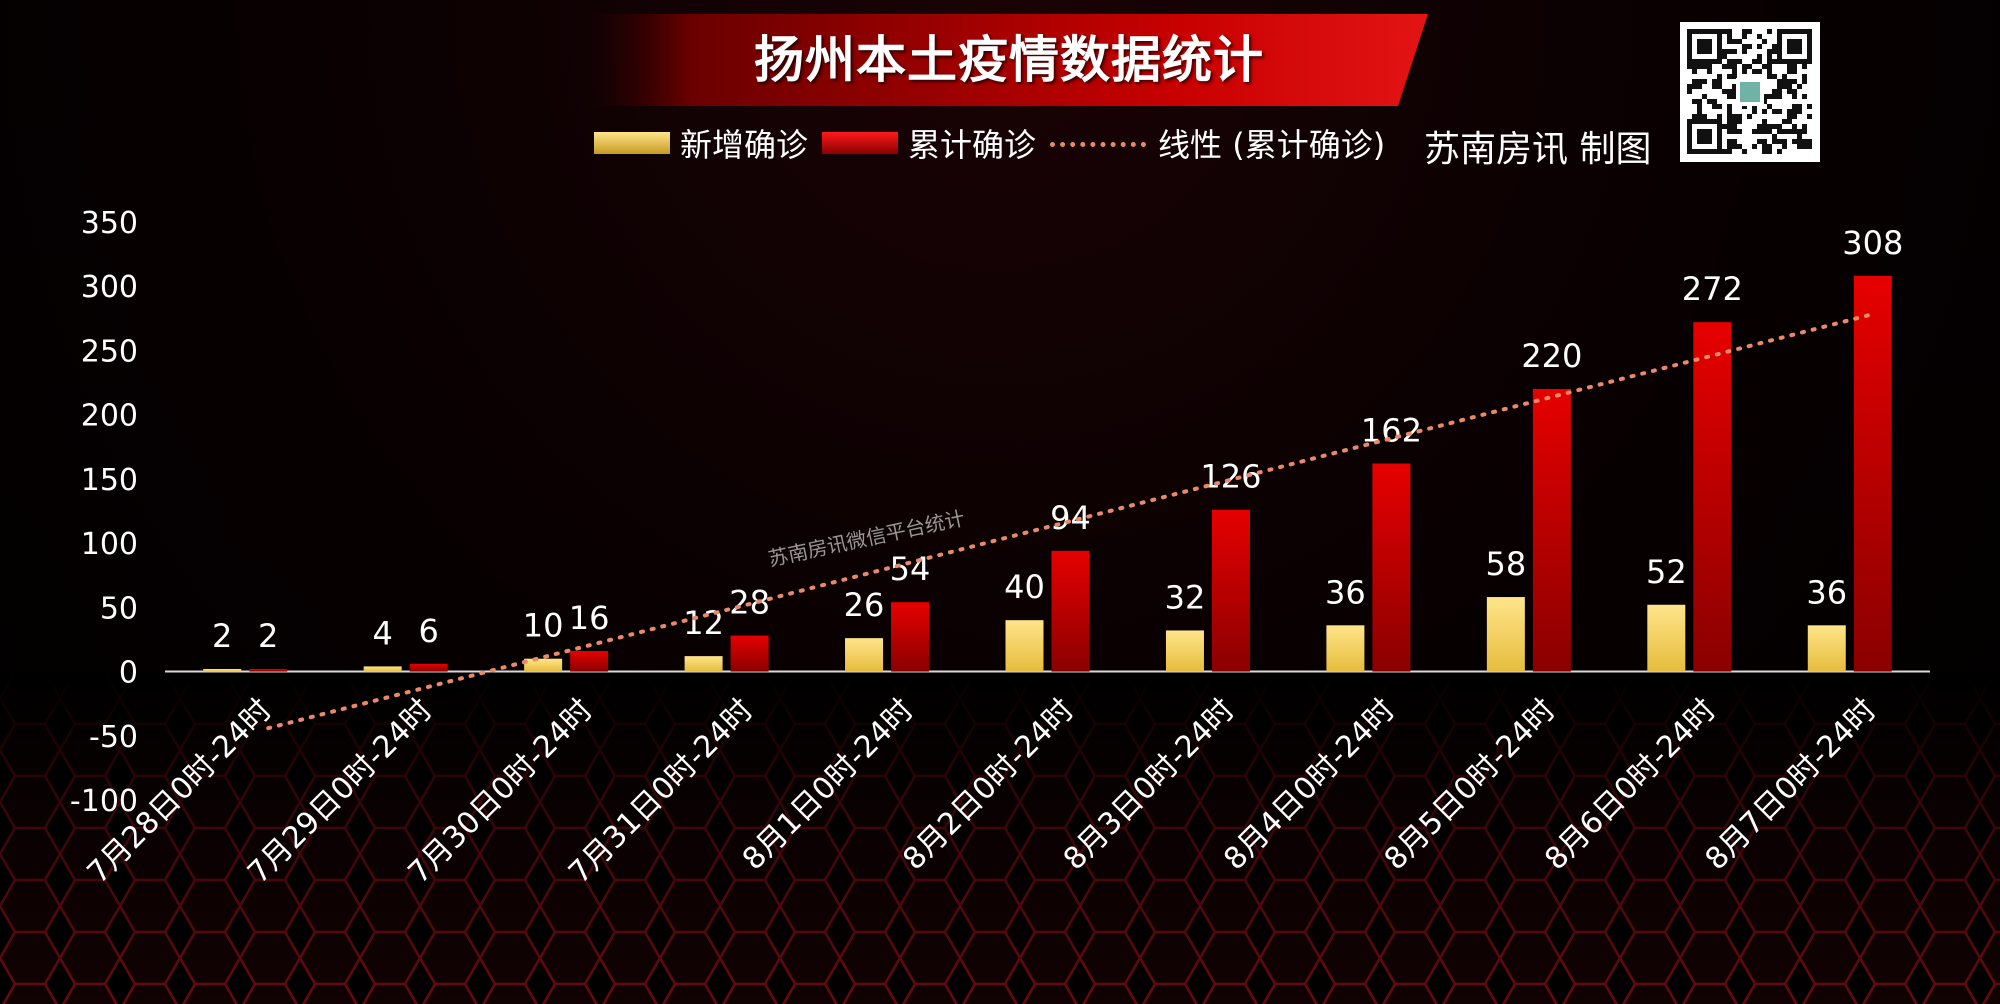 This screenshot has width=2000, height=1004. Describe the element at coordinates (744, 145) in the screenshot. I see `legend-label-new: 新增确诊` at that location.